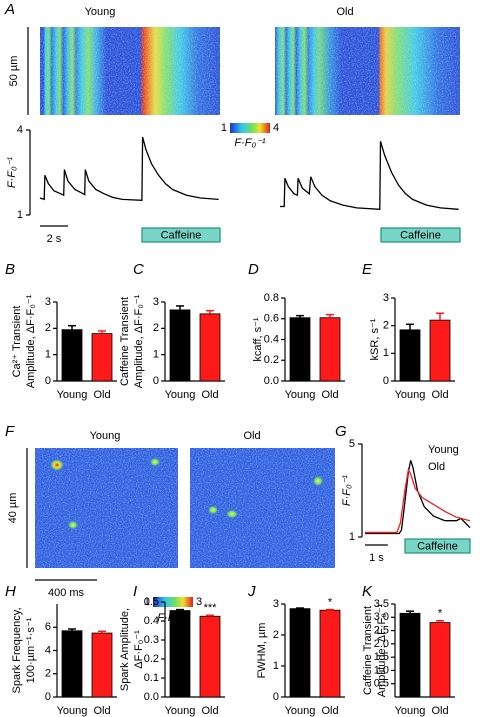 The image size is (480, 717). I want to click on caffeine-bar, so click(420, 235).